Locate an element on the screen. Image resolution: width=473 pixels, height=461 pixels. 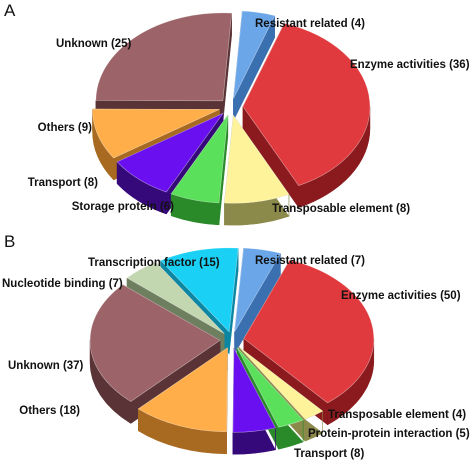
label-enzyme-activities: Enzyme activities (50) is located at coordinates (401, 296).